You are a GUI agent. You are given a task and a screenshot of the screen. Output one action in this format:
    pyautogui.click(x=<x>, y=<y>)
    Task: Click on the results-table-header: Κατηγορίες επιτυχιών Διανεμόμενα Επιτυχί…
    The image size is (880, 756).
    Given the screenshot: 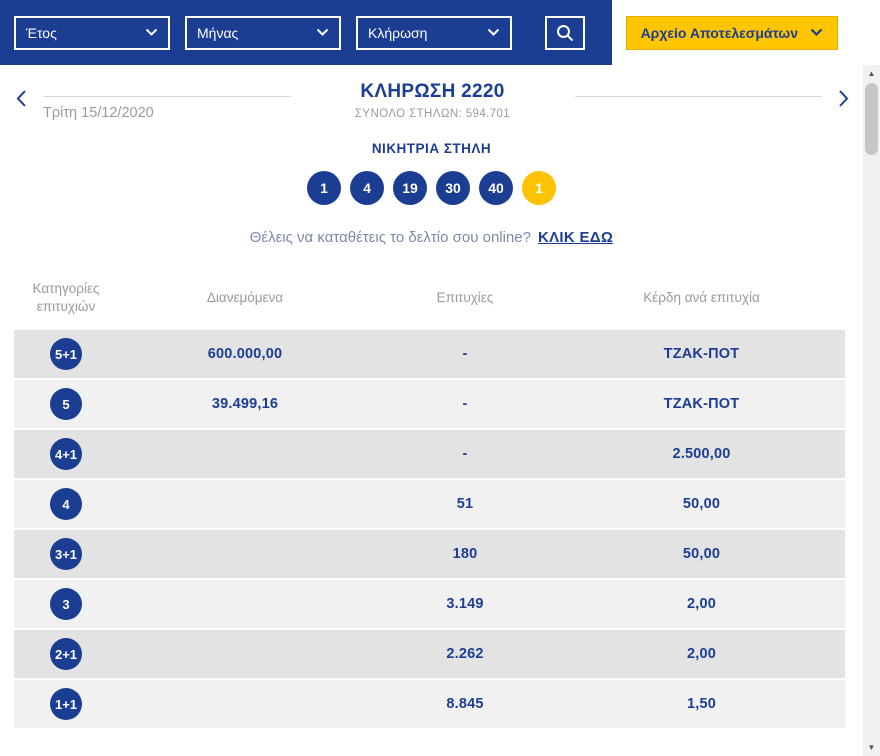 What is the action you would take?
    pyautogui.click(x=429, y=302)
    